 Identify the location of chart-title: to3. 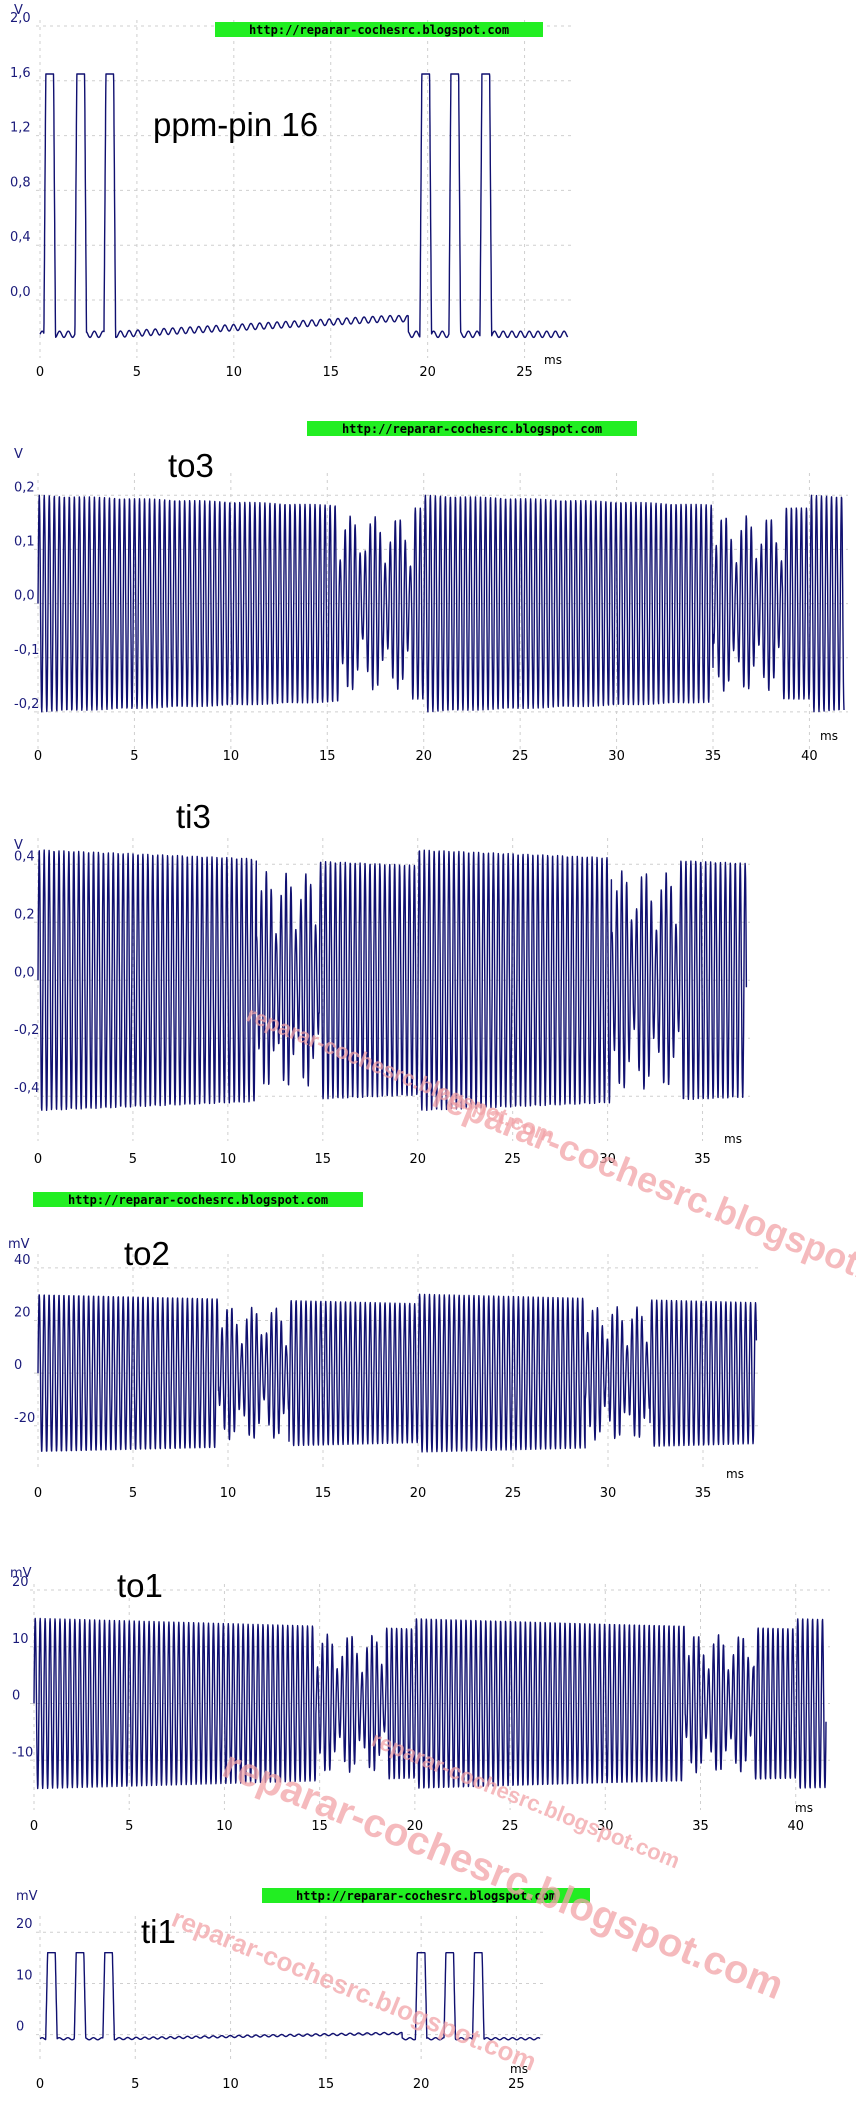
(191, 465).